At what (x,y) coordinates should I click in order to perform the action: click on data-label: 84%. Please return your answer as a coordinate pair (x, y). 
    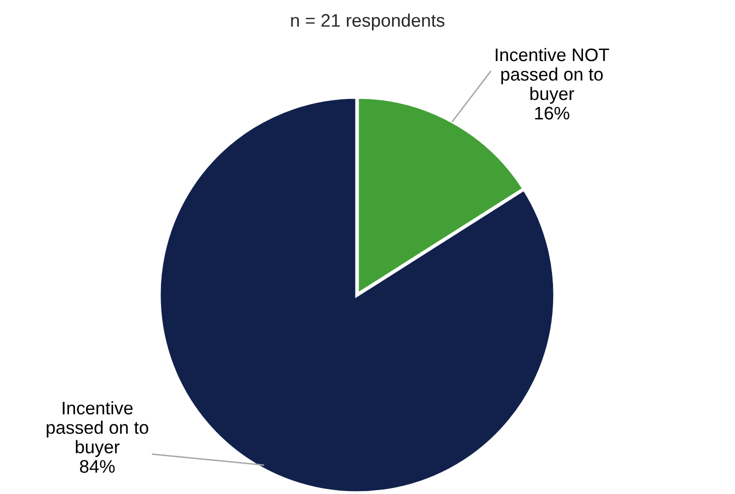
    Looking at the image, I should click on (97, 466).